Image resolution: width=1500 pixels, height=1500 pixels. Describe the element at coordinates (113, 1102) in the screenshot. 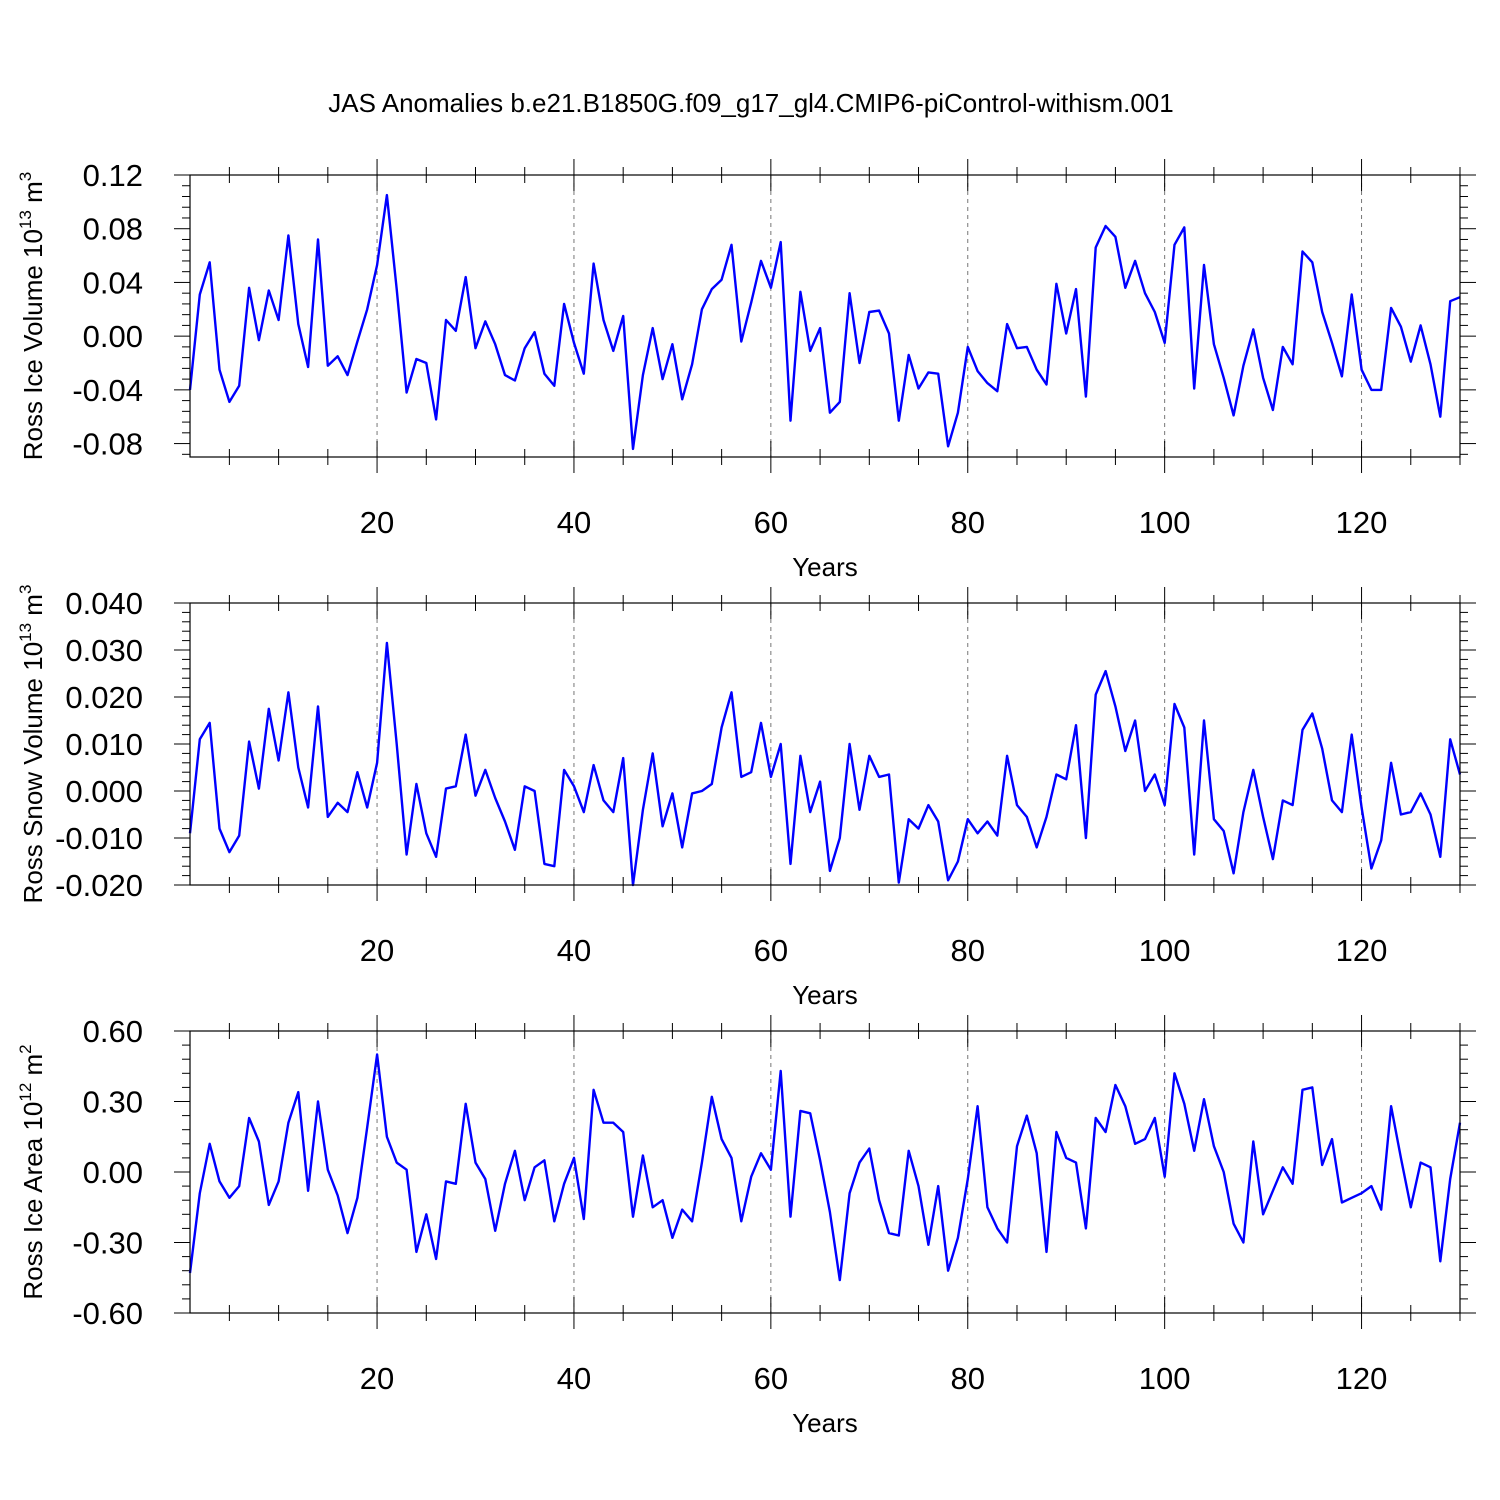

I see `y-tick-label: 0.30` at that location.